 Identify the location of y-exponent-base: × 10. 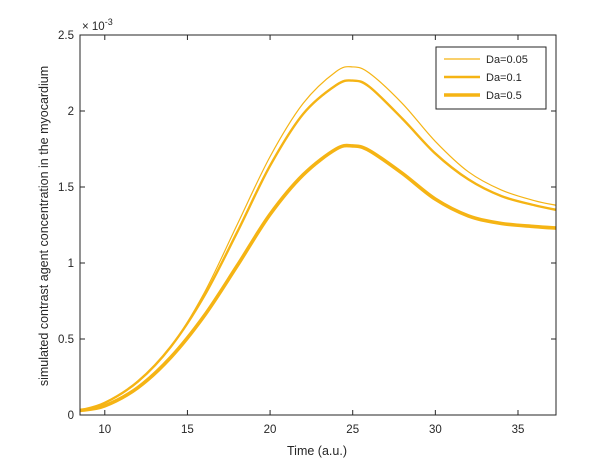
(93, 27).